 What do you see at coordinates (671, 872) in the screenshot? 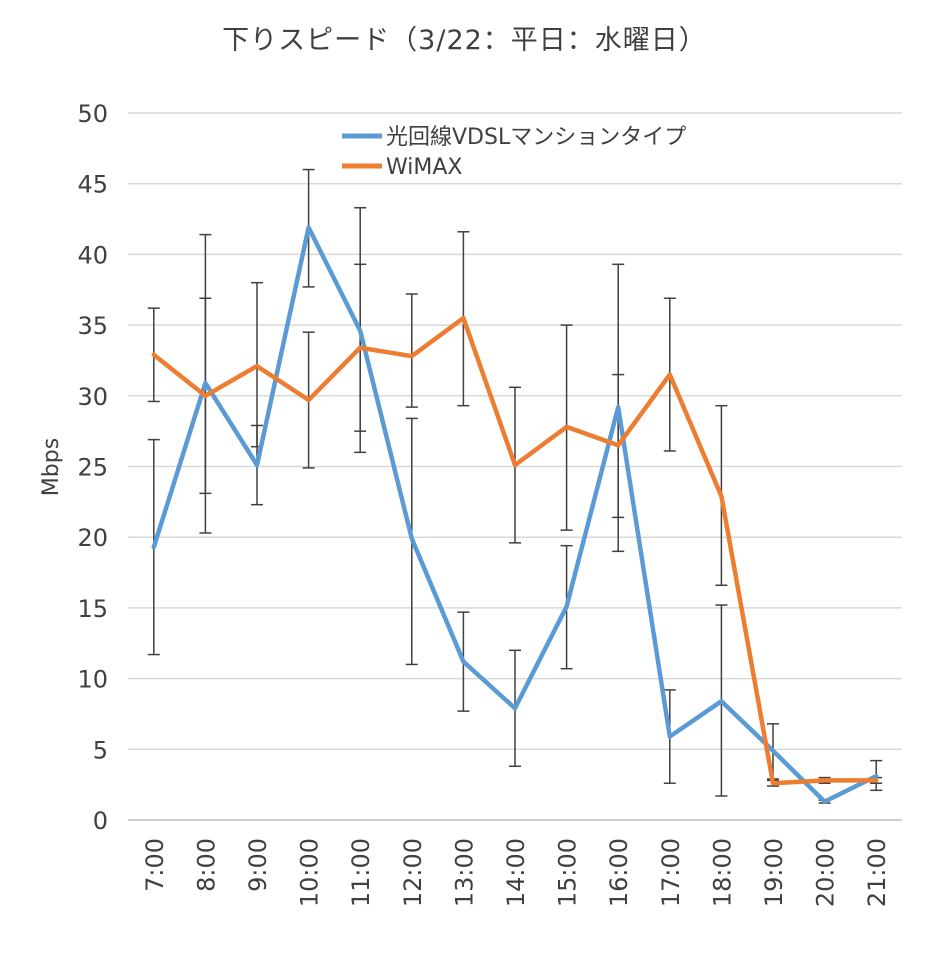
I see `x-tick-label: 17:00` at bounding box center [671, 872].